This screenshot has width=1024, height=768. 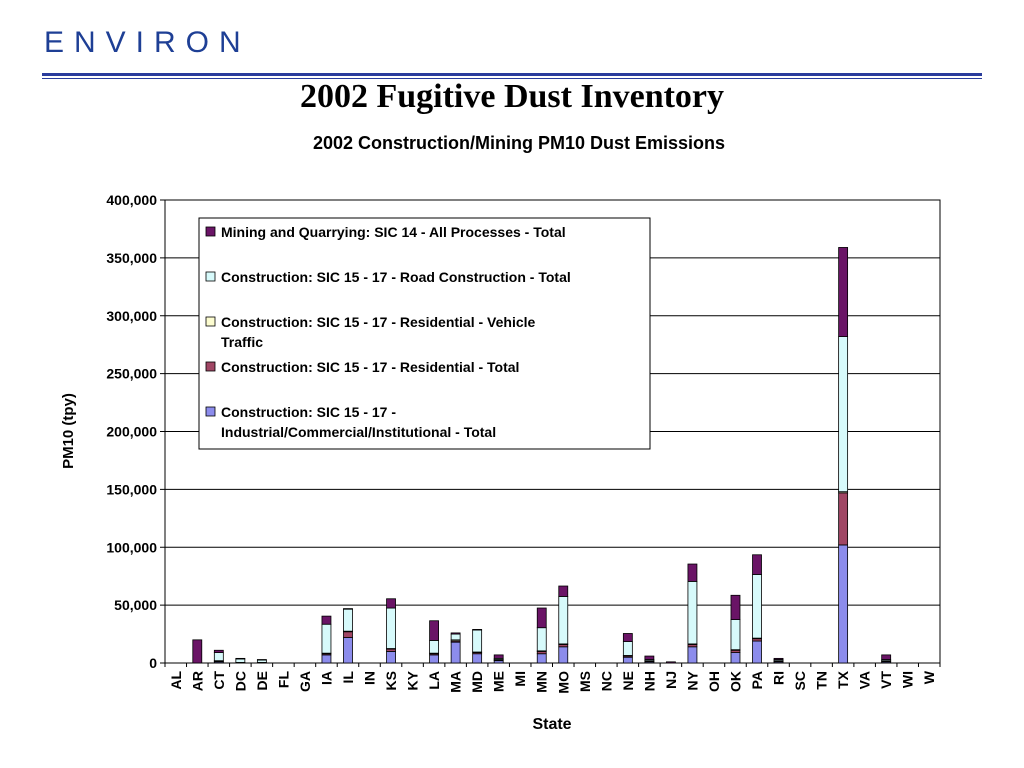 I want to click on bar-segment-ne-s0, so click(x=627, y=660).